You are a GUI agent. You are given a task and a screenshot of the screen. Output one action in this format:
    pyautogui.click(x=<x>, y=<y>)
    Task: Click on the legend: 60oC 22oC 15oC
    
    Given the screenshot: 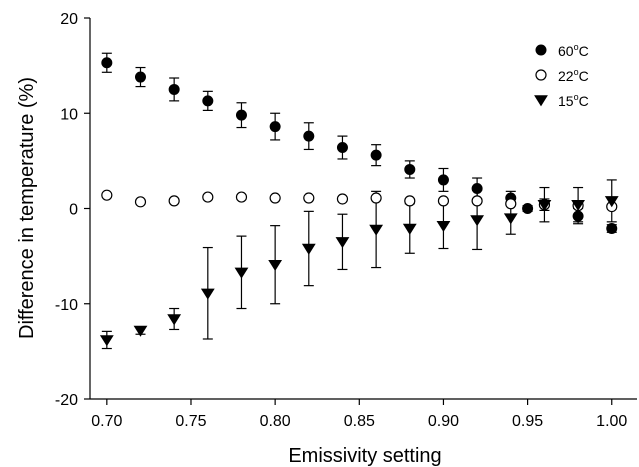 What is the action you would take?
    pyautogui.click(x=561, y=75)
    